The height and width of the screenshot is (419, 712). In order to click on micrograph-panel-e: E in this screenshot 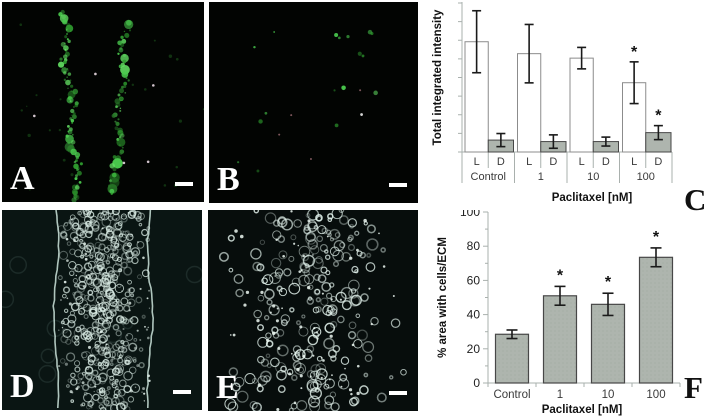, I will do `click(313, 310)`.